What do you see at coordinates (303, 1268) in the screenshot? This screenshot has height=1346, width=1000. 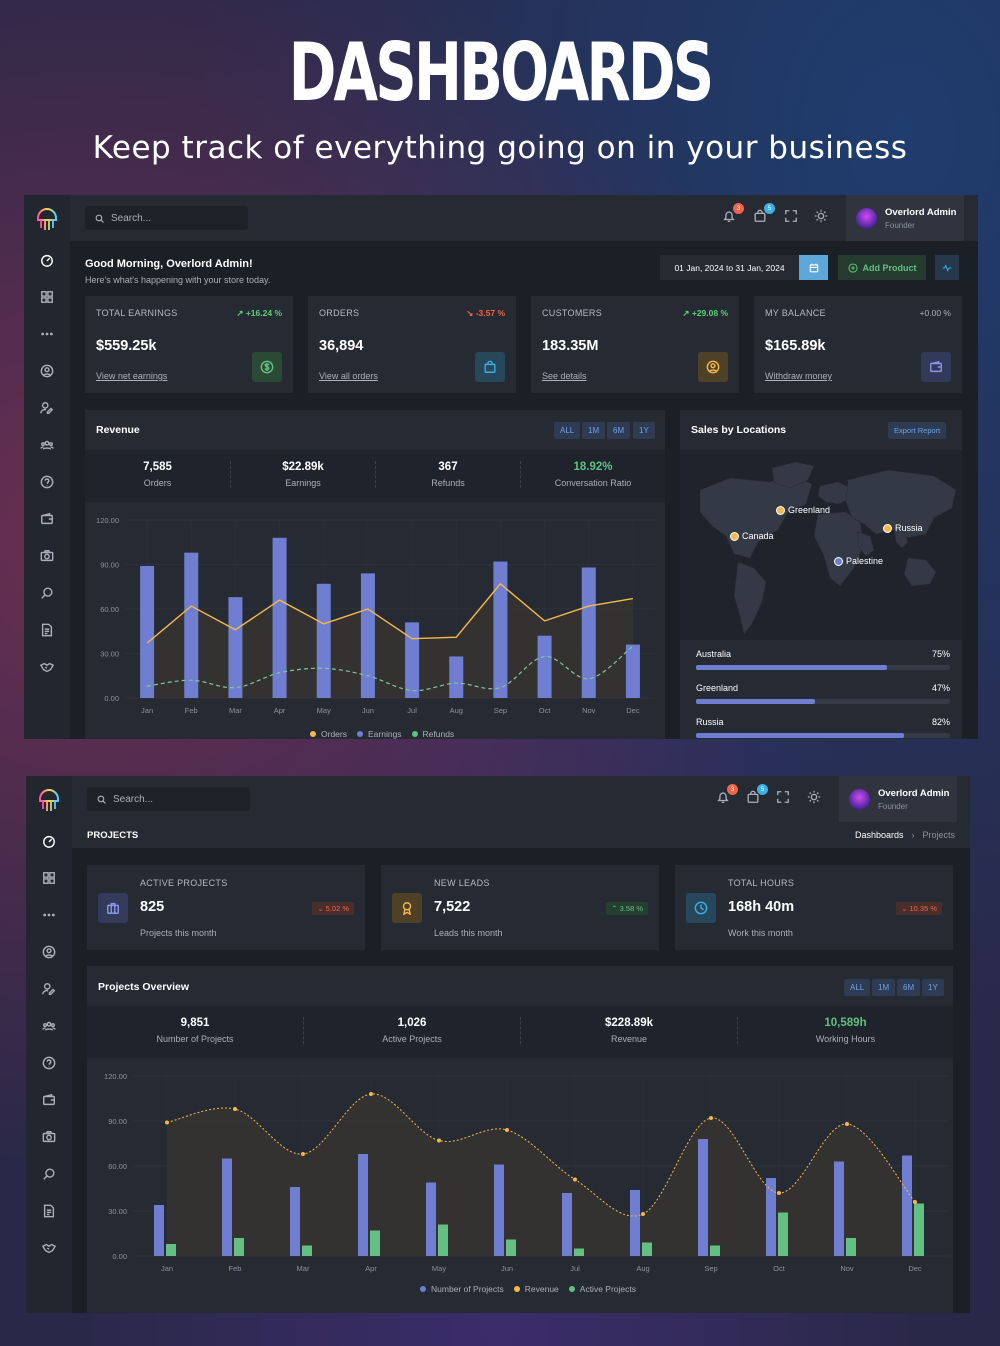 I see `x-tick-label: Mar` at bounding box center [303, 1268].